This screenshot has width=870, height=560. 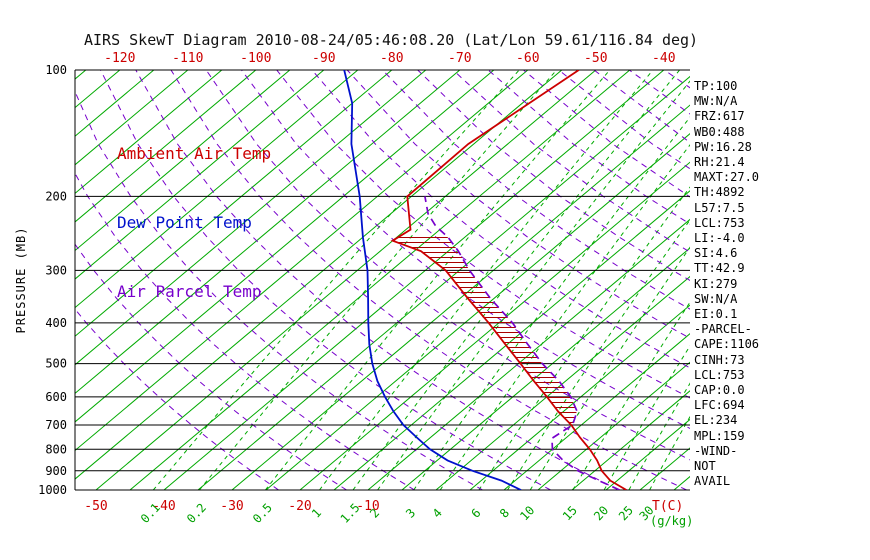 What do you see at coordinates (663, 58) in the screenshot?
I see `top-temp-tick-label: -40` at bounding box center [663, 58].